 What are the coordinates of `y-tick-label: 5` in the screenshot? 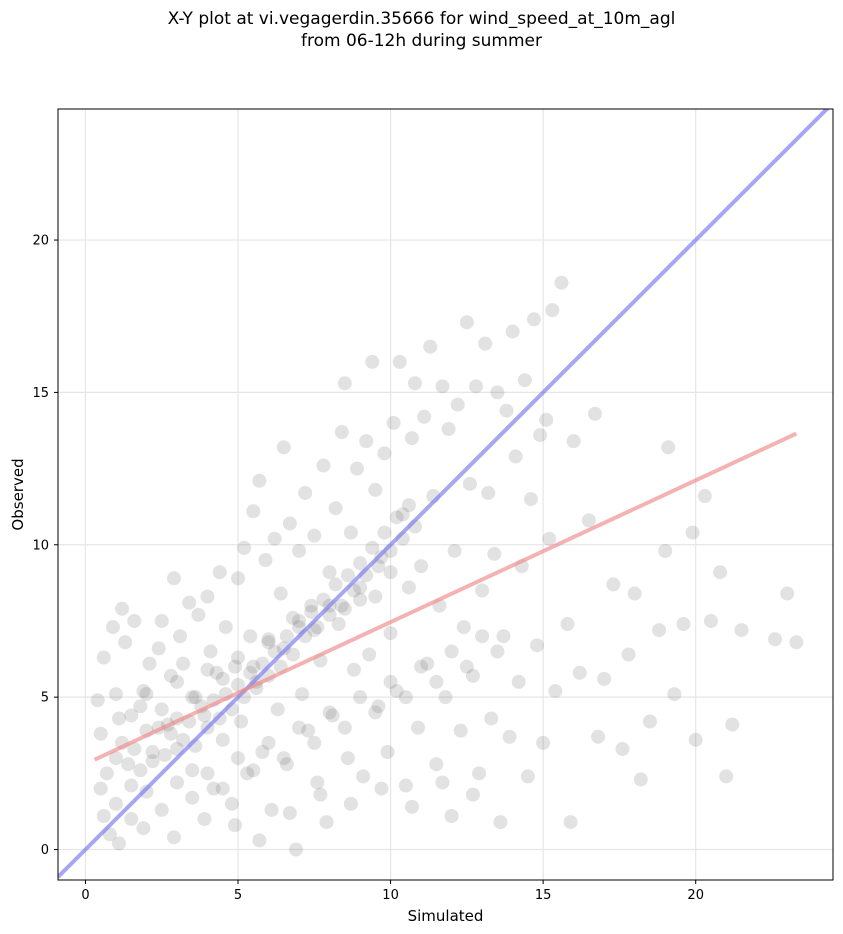 It's located at (45, 698).